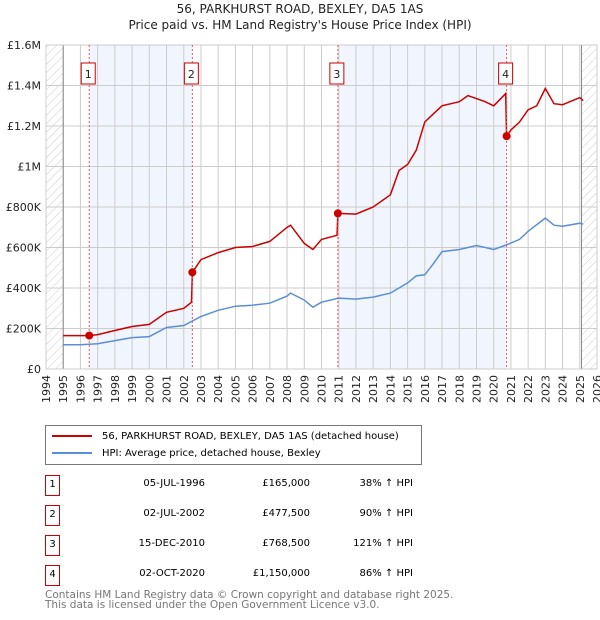 This screenshot has height=620, width=600. Describe the element at coordinates (24, 329) in the screenshot. I see `y-tick-label: £200K` at that location.